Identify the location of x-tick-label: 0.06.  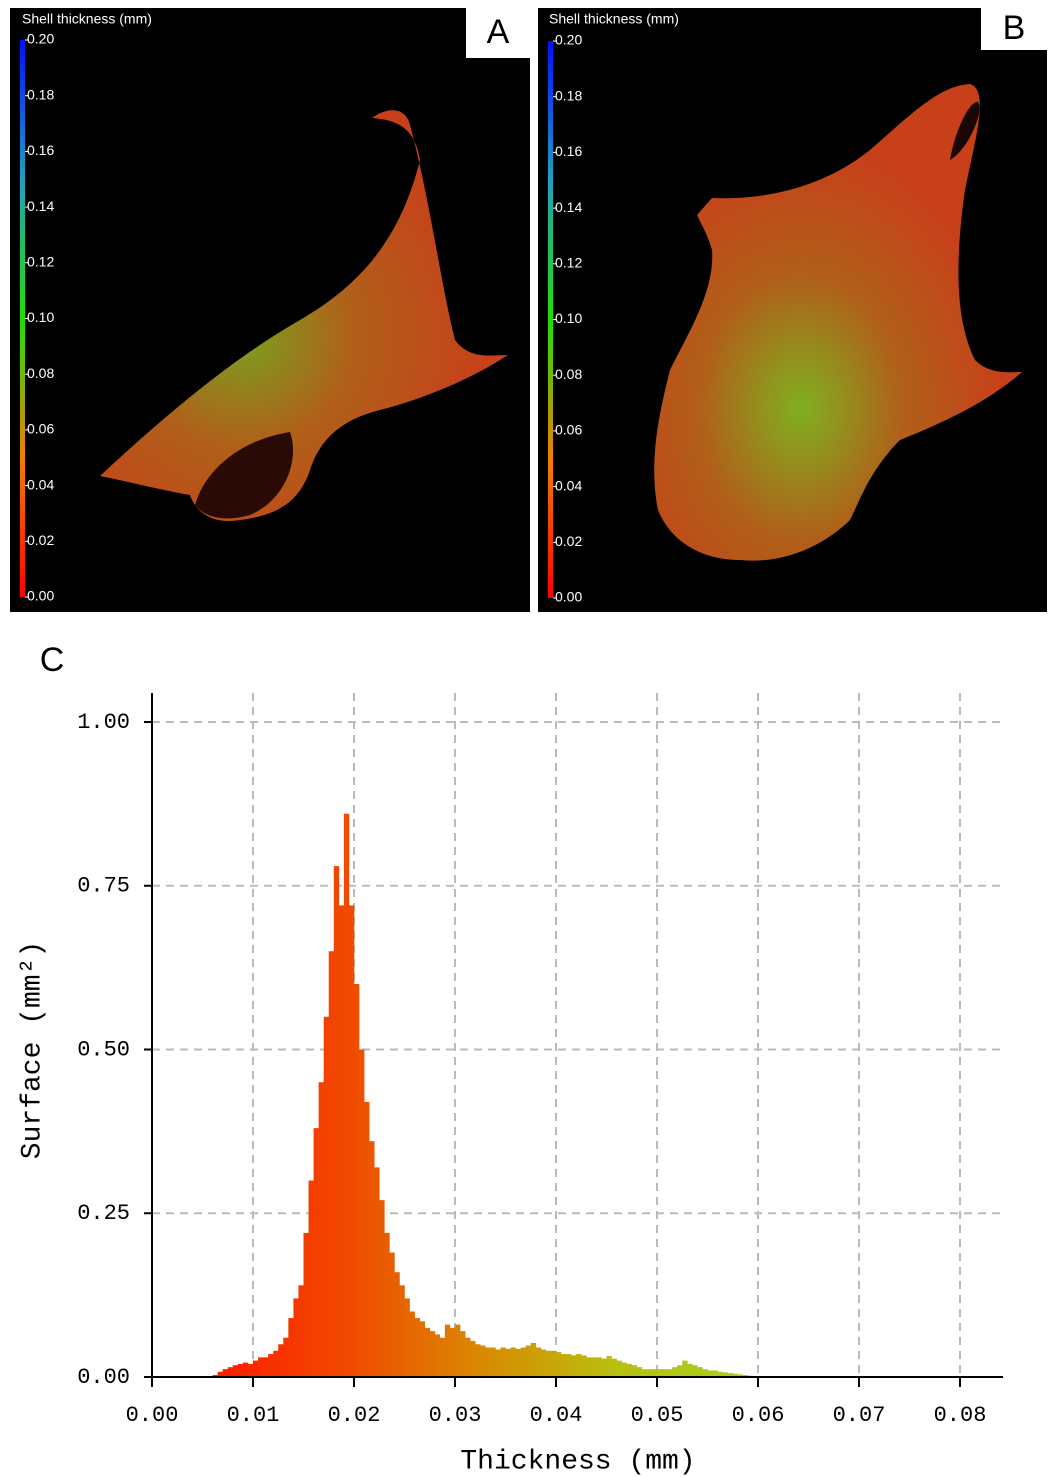
(758, 1415).